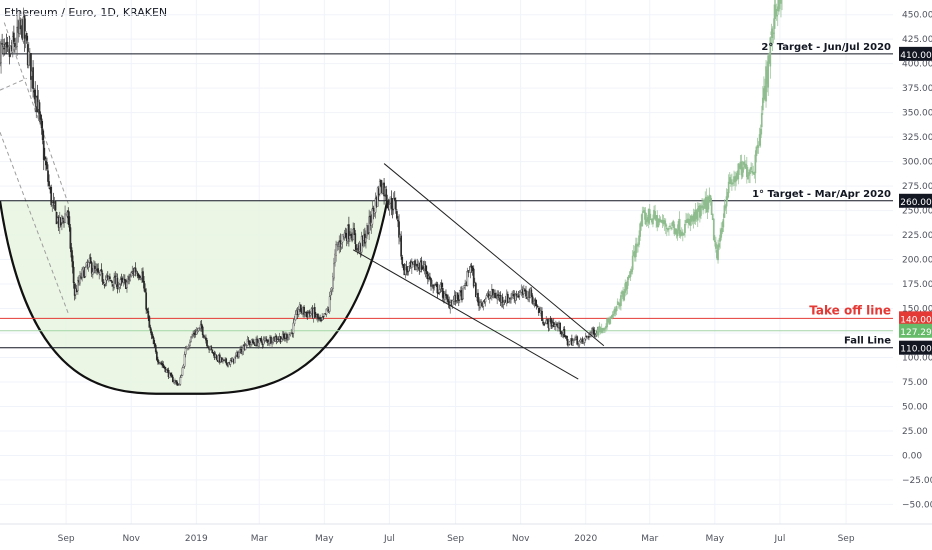 The height and width of the screenshot is (550, 932). I want to click on level-badge, so click(915, 347).